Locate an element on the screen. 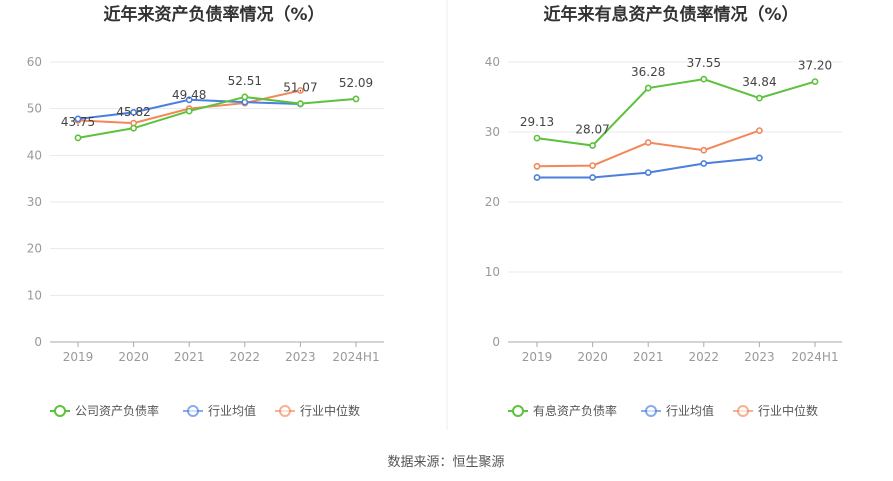 Image resolution: width=893 pixels, height=481 pixels. data-label: 51.07 is located at coordinates (300, 88).